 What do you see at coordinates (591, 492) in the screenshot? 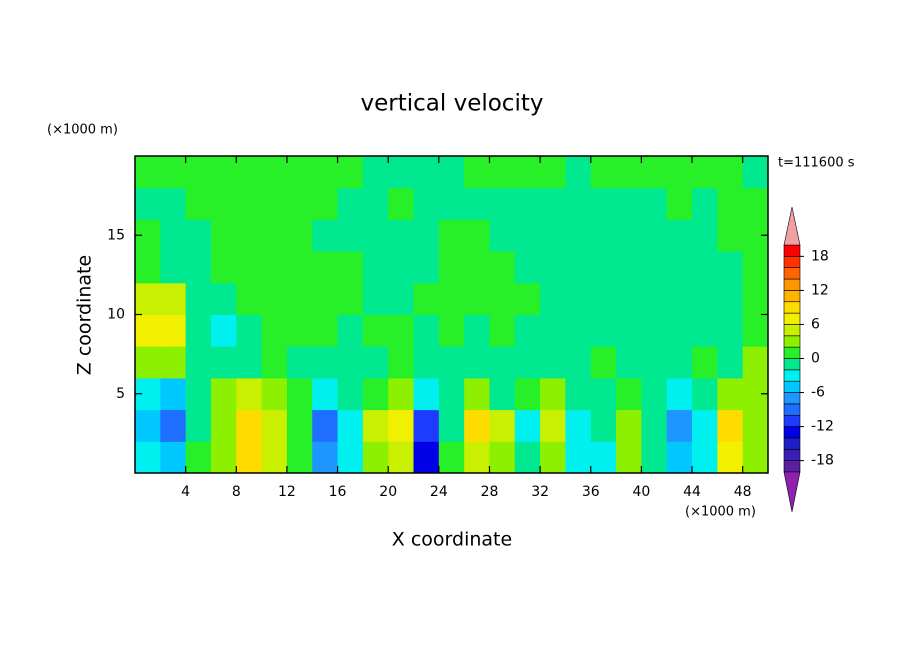
I see `x-tick-label: 36` at bounding box center [591, 492].